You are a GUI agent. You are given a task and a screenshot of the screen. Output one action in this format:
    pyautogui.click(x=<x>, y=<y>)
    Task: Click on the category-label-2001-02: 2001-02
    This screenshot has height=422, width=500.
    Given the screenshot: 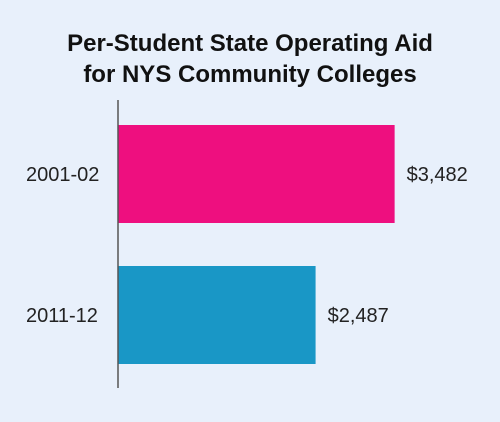 What is the action you would take?
    pyautogui.click(x=62, y=175)
    